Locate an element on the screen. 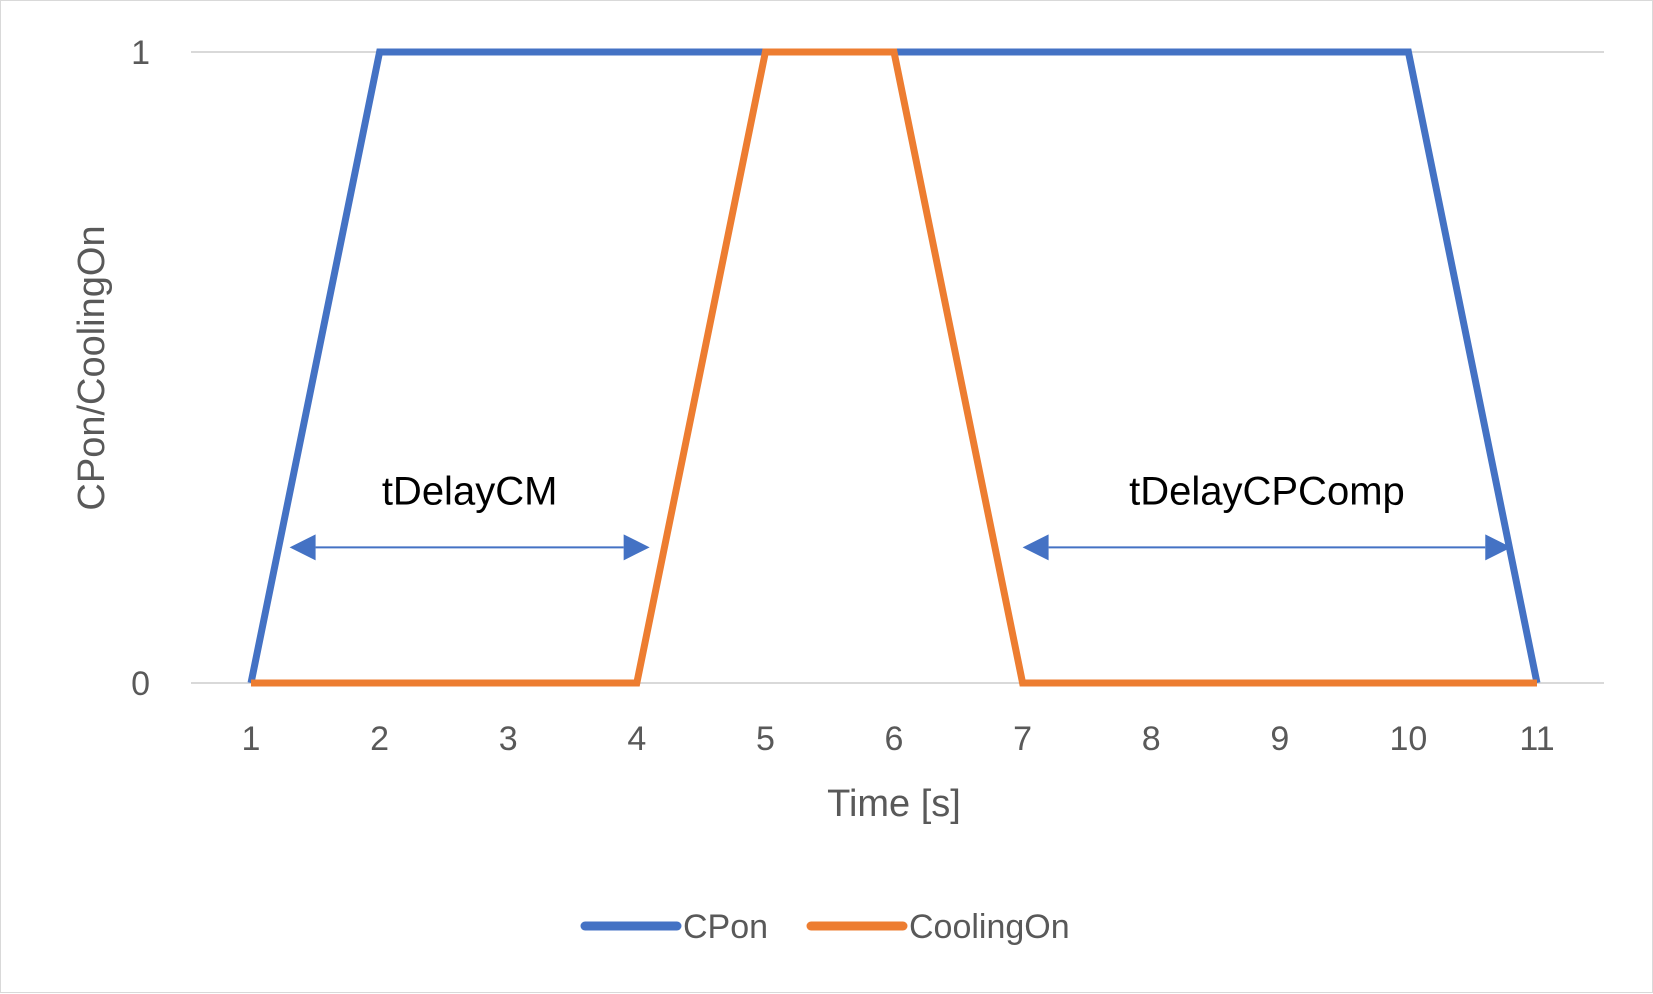 The height and width of the screenshot is (994, 1653). x-tick-label: 4 is located at coordinates (636, 739).